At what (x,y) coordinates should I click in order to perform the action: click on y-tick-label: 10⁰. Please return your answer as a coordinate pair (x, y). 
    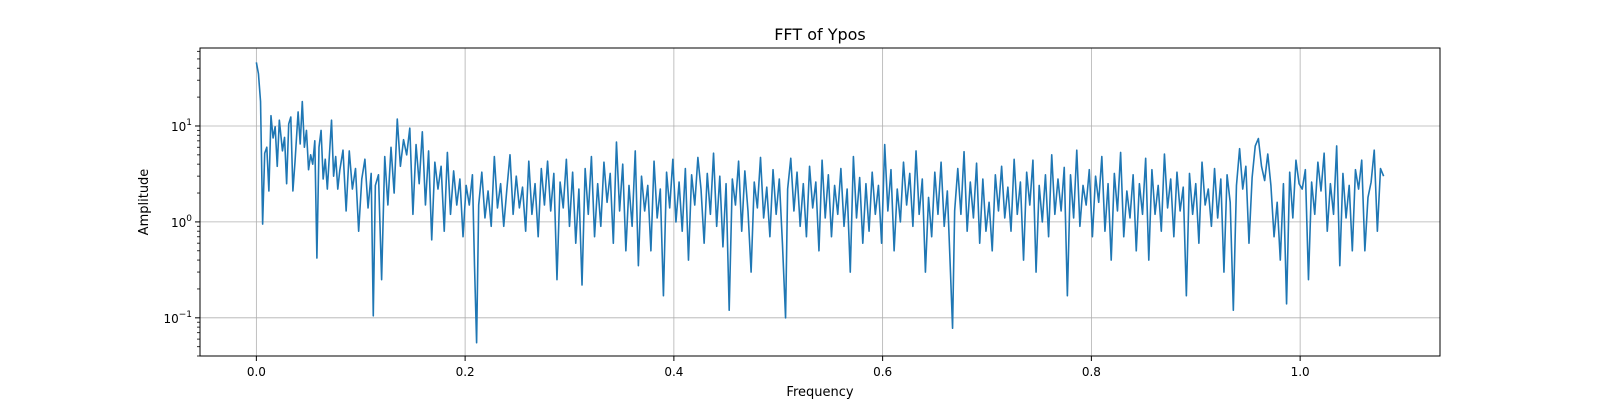
    Looking at the image, I should click on (181, 222).